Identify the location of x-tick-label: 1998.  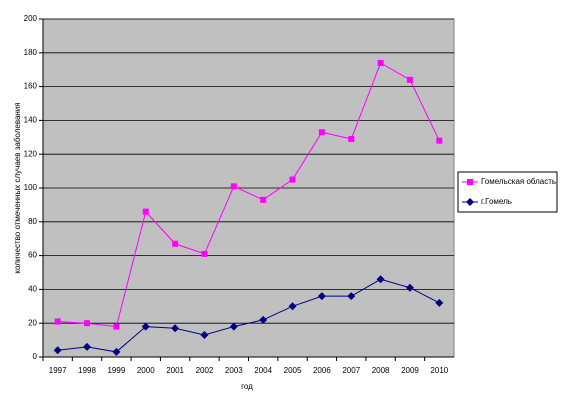
(87, 370).